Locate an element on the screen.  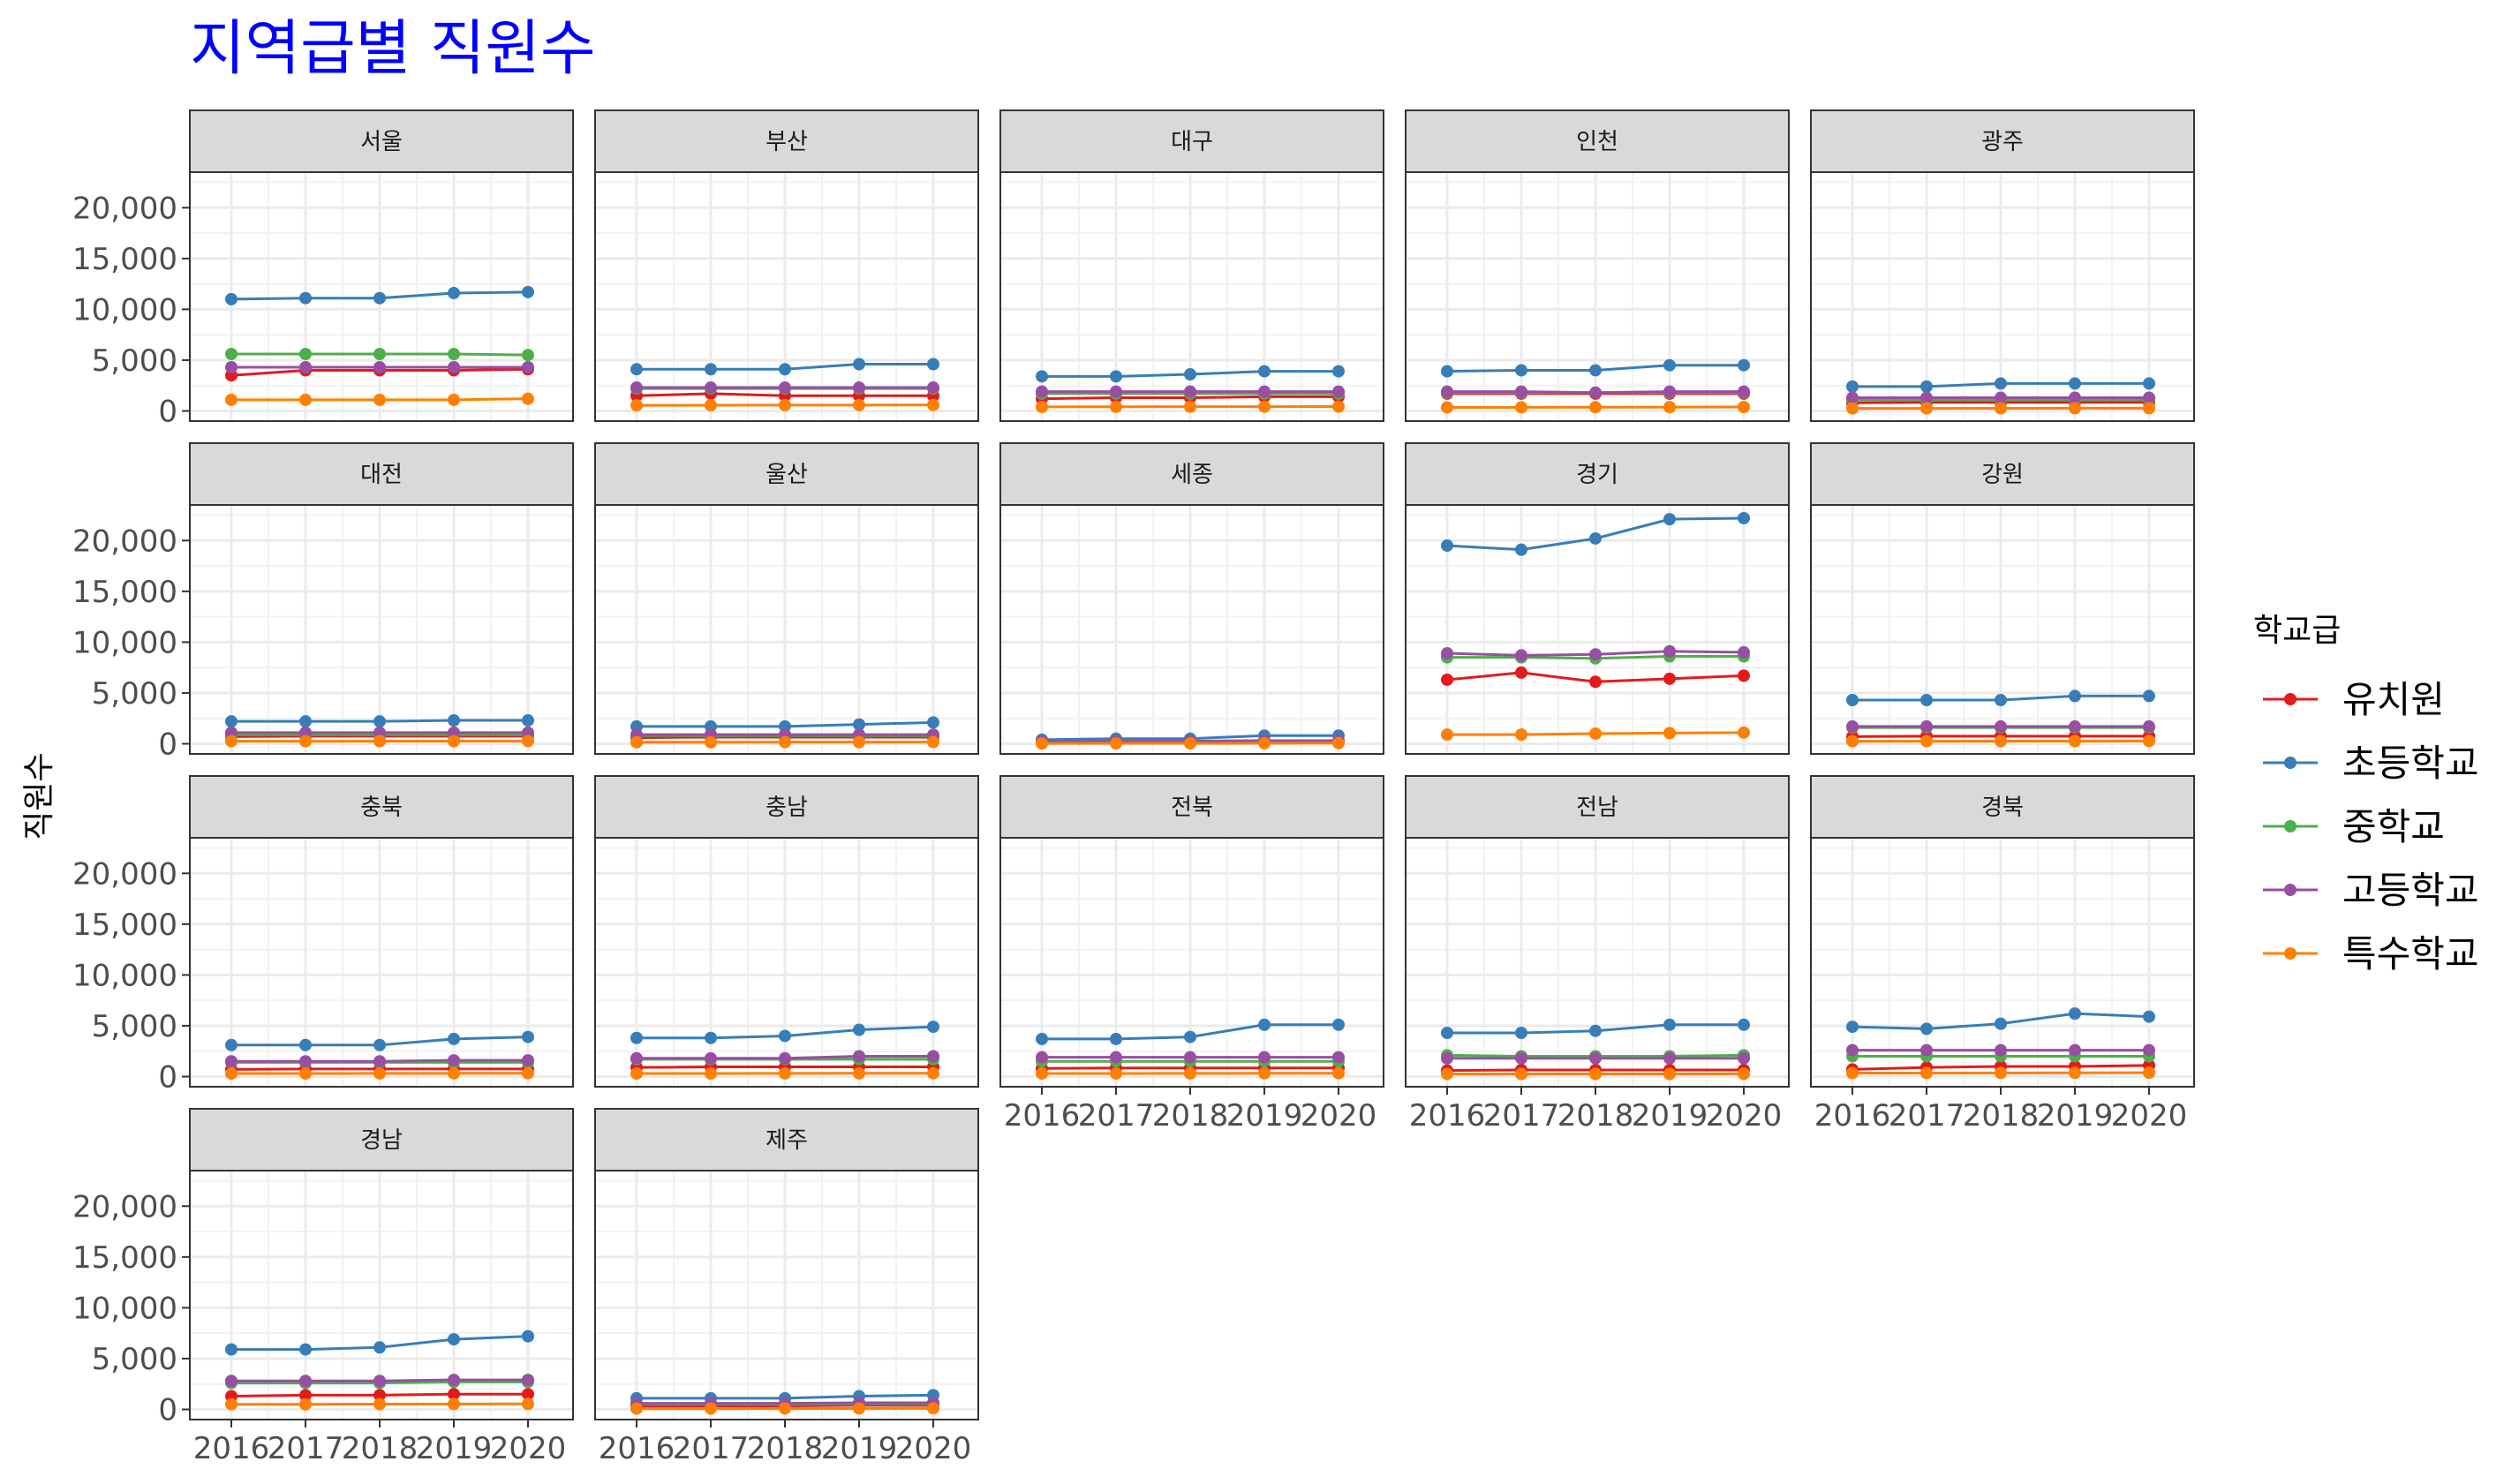
legend-key-point is located at coordinates (2290, 763).